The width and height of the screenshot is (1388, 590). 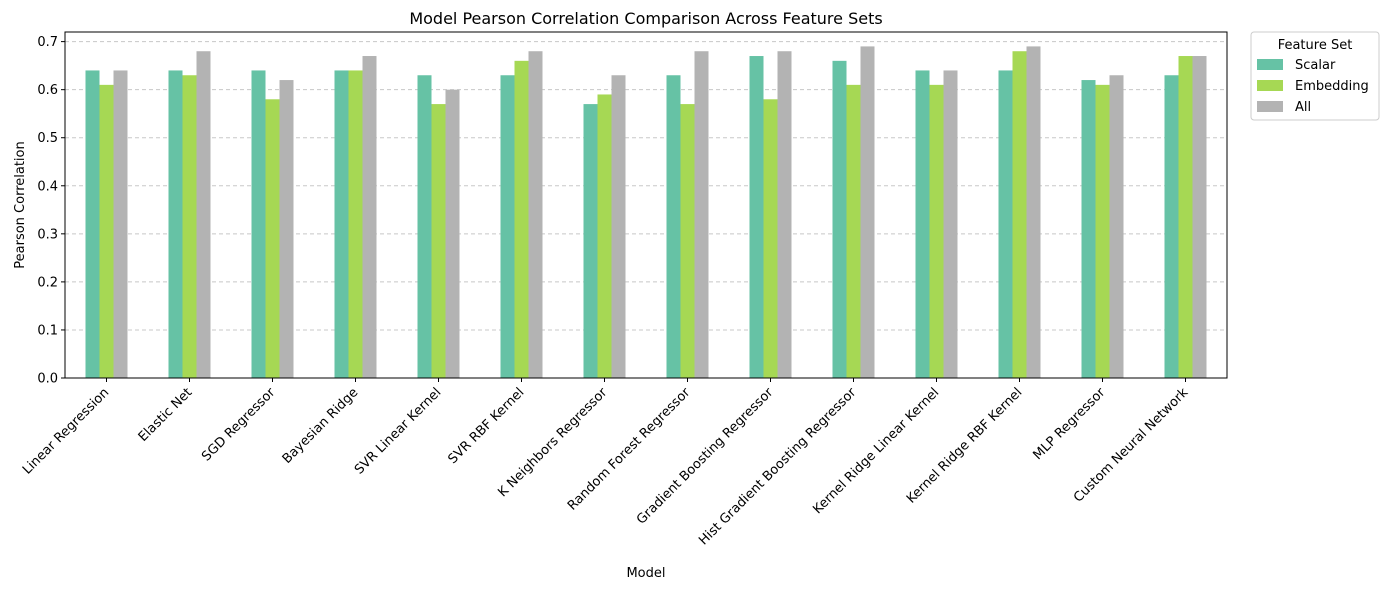 What do you see at coordinates (778, 467) in the screenshot?
I see `x-tick-label: Hist Gradient Boosting Regressor` at bounding box center [778, 467].